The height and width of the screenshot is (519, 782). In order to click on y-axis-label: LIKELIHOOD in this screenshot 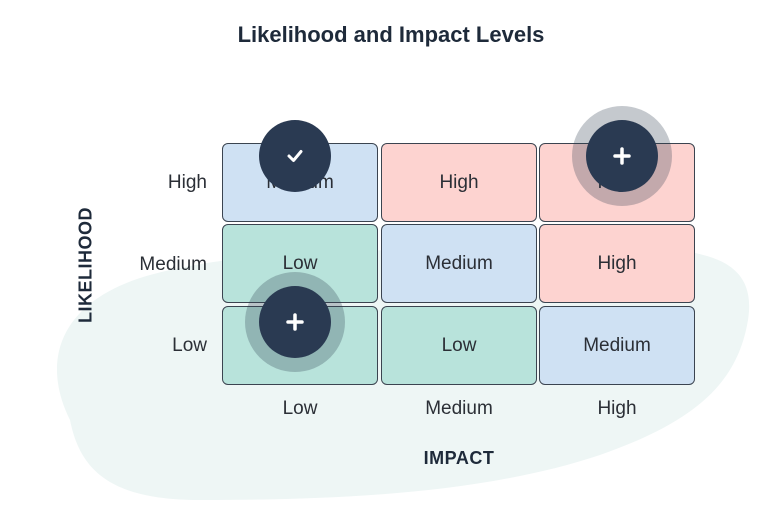, I will do `click(85, 265)`.